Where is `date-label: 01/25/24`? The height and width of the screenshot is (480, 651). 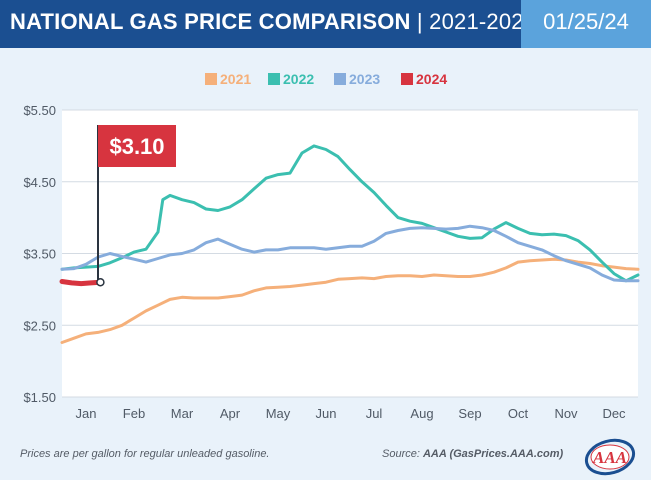 date-label: 01/25/24 is located at coordinates (586, 21).